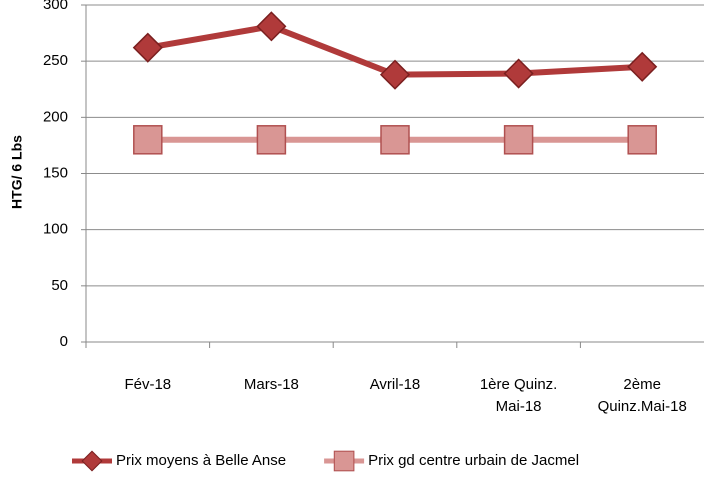 The width and height of the screenshot is (704, 495). What do you see at coordinates (473, 460) in the screenshot?
I see `legend-label: Prix gd centre urbain de Jacmel` at bounding box center [473, 460].